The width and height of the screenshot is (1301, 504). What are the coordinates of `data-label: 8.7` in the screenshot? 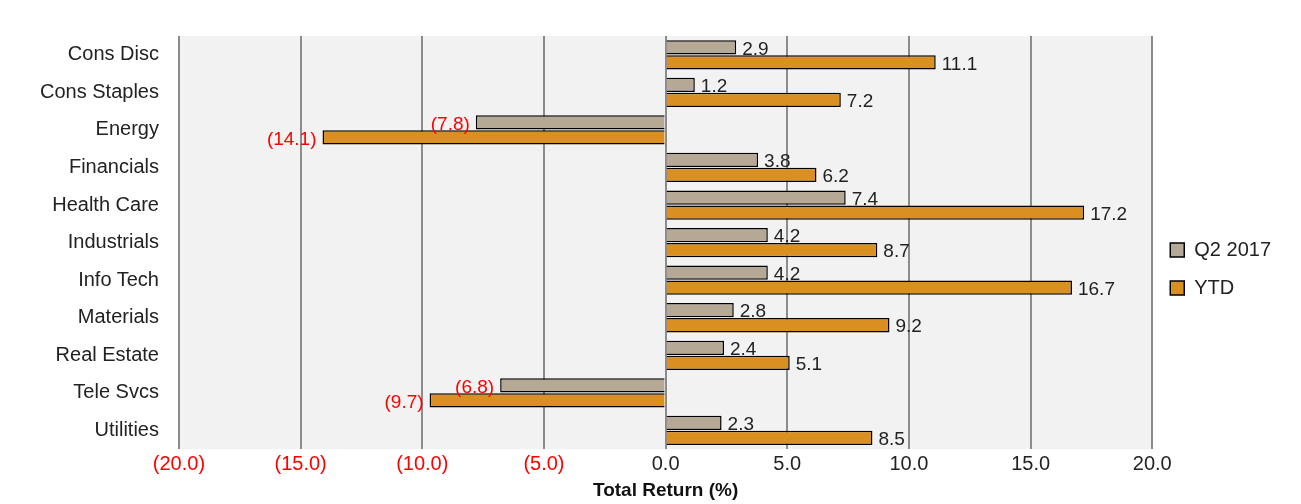 It's located at (896, 251).